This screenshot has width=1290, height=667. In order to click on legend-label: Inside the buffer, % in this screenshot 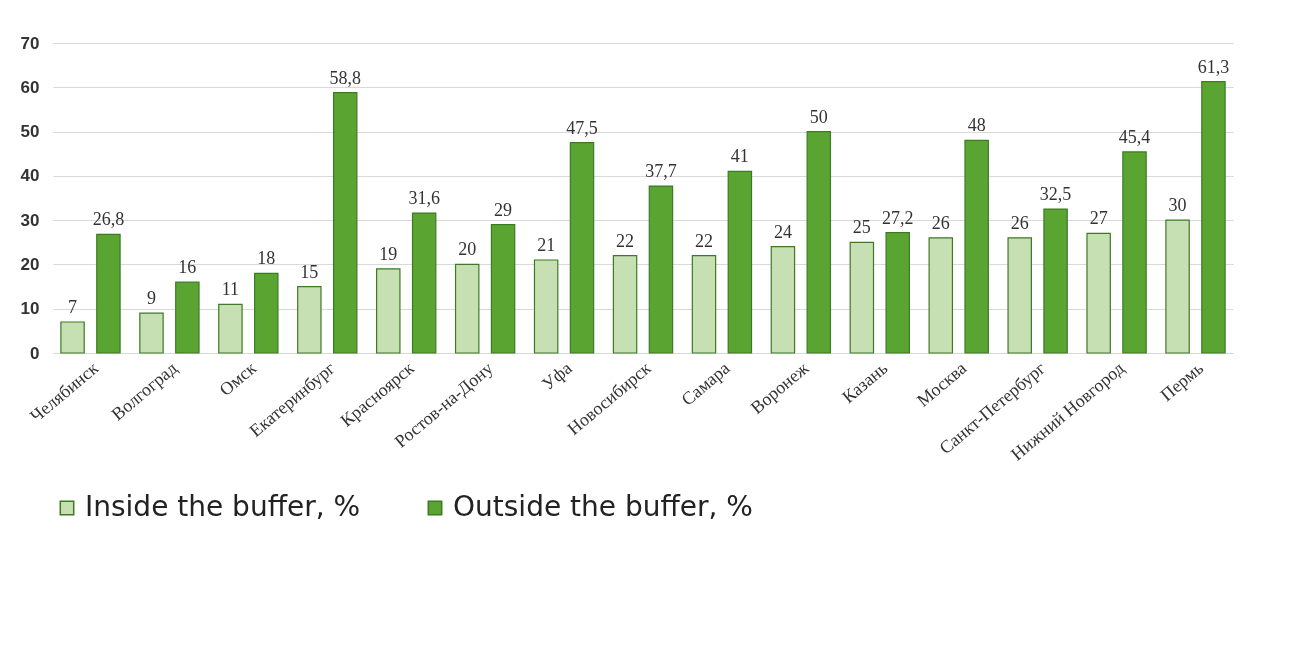, I will do `click(223, 506)`.